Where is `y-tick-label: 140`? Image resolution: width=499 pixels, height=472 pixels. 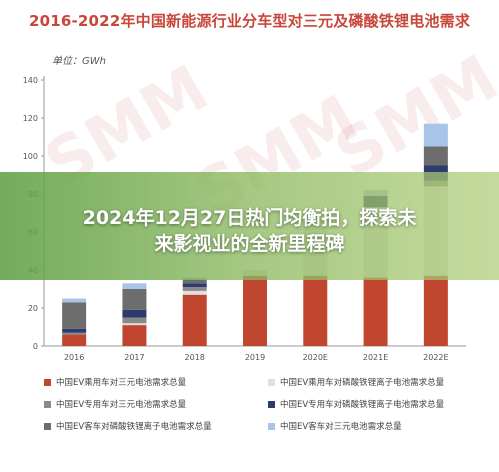 y-tick-label: 140 is located at coordinates (30, 80).